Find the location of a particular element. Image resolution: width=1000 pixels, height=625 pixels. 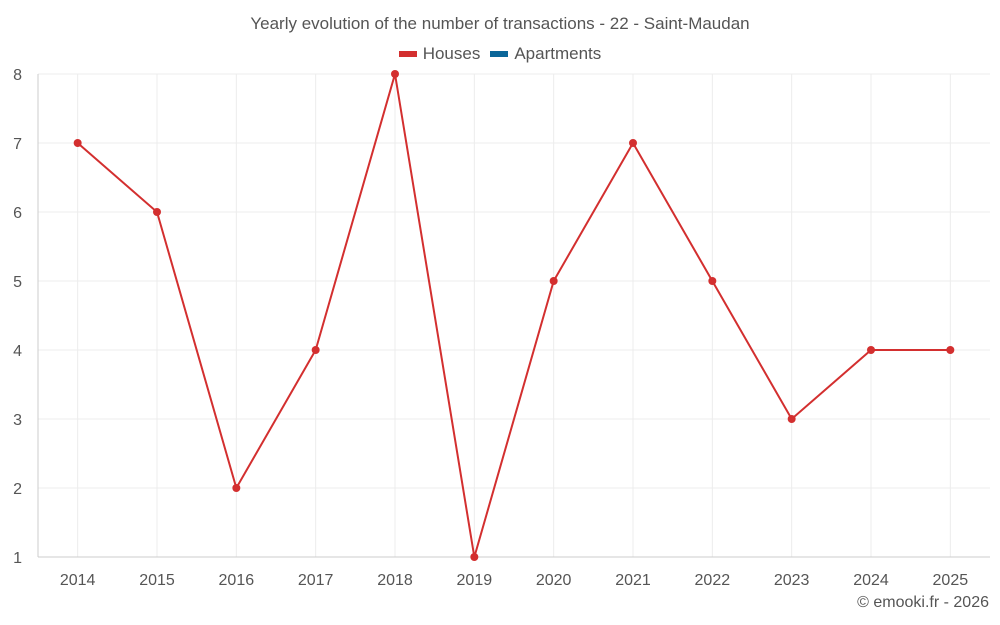

data-point-houses-2022 is located at coordinates (712, 281).